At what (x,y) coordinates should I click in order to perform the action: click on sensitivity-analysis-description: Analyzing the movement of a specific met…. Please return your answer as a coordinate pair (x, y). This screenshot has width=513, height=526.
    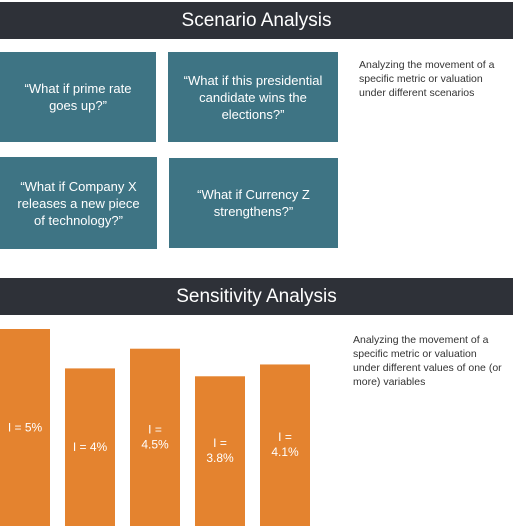
    Looking at the image, I should click on (427, 361).